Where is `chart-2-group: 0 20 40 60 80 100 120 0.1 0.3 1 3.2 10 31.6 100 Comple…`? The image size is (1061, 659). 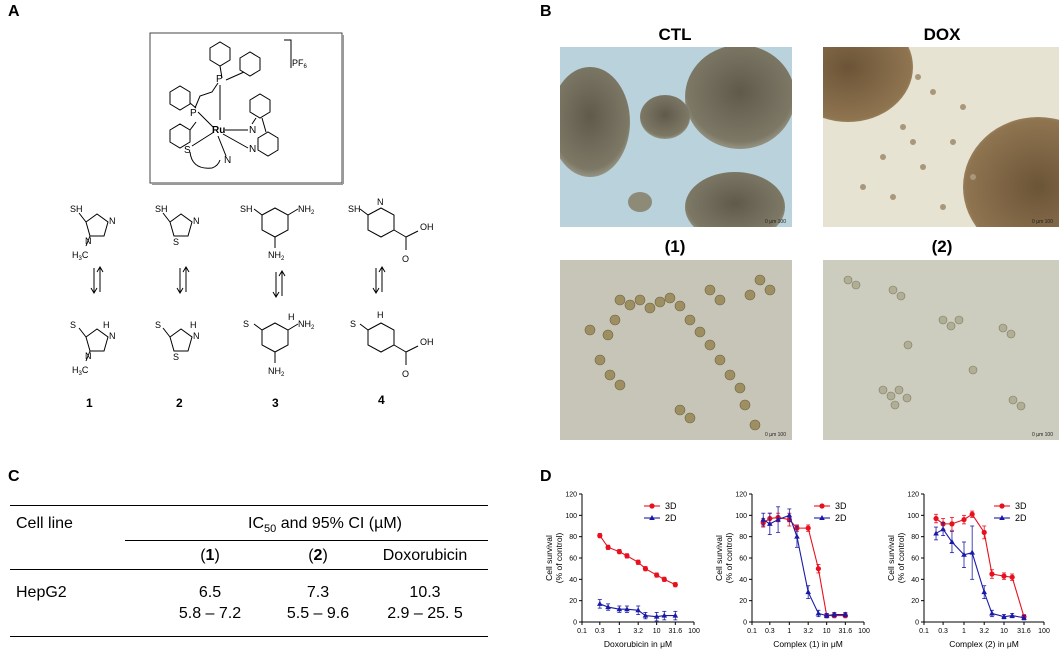
chart-2-group: 0 20 40 60 80 100 120 0.1 0.3 1 3.2 10 31.6 100 Comple… is located at coordinates (968, 571).